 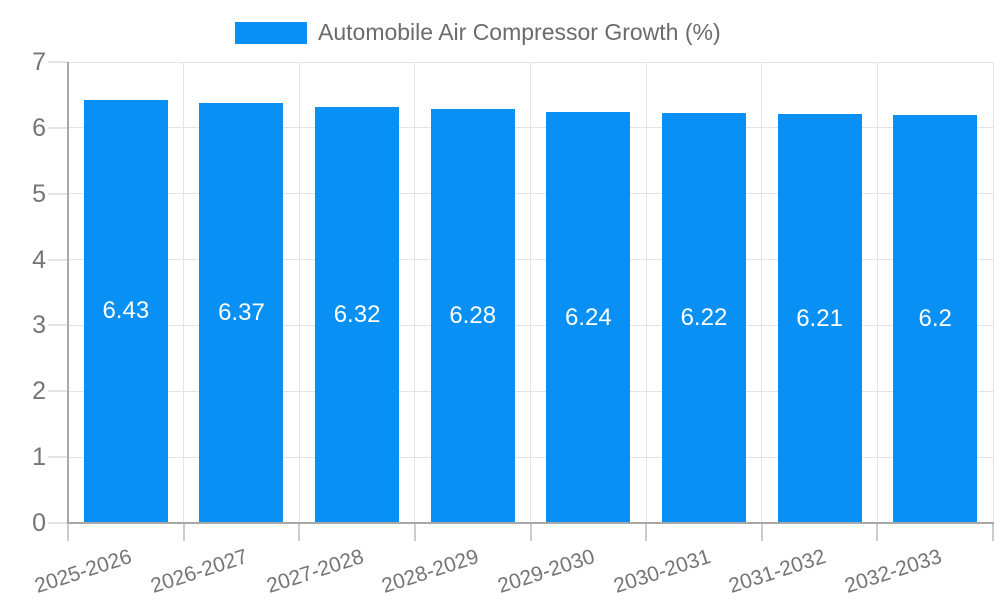 I want to click on bar-2029-2030: 6.24, so click(x=588, y=317).